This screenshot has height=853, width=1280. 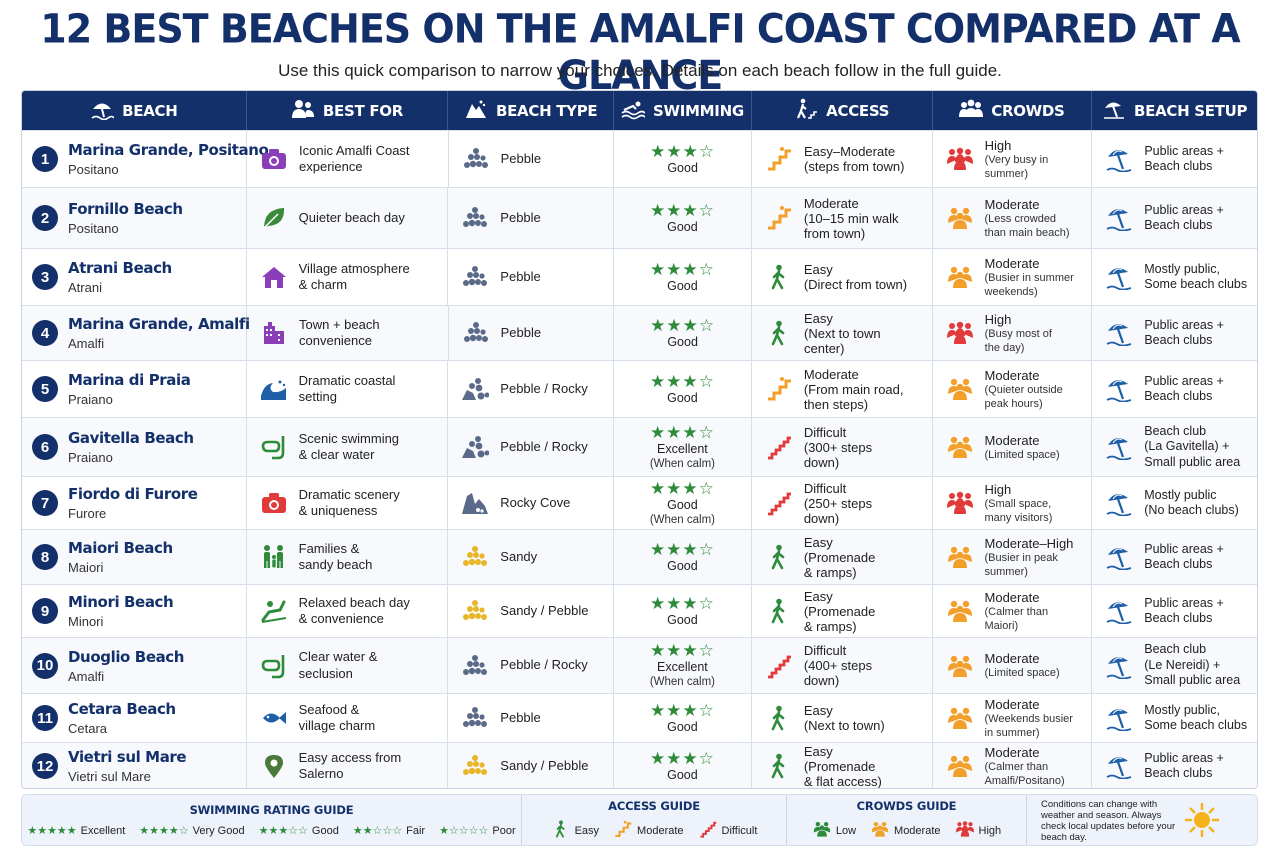 What do you see at coordinates (587, 830) in the screenshot?
I see `legend-label: Easy` at bounding box center [587, 830].